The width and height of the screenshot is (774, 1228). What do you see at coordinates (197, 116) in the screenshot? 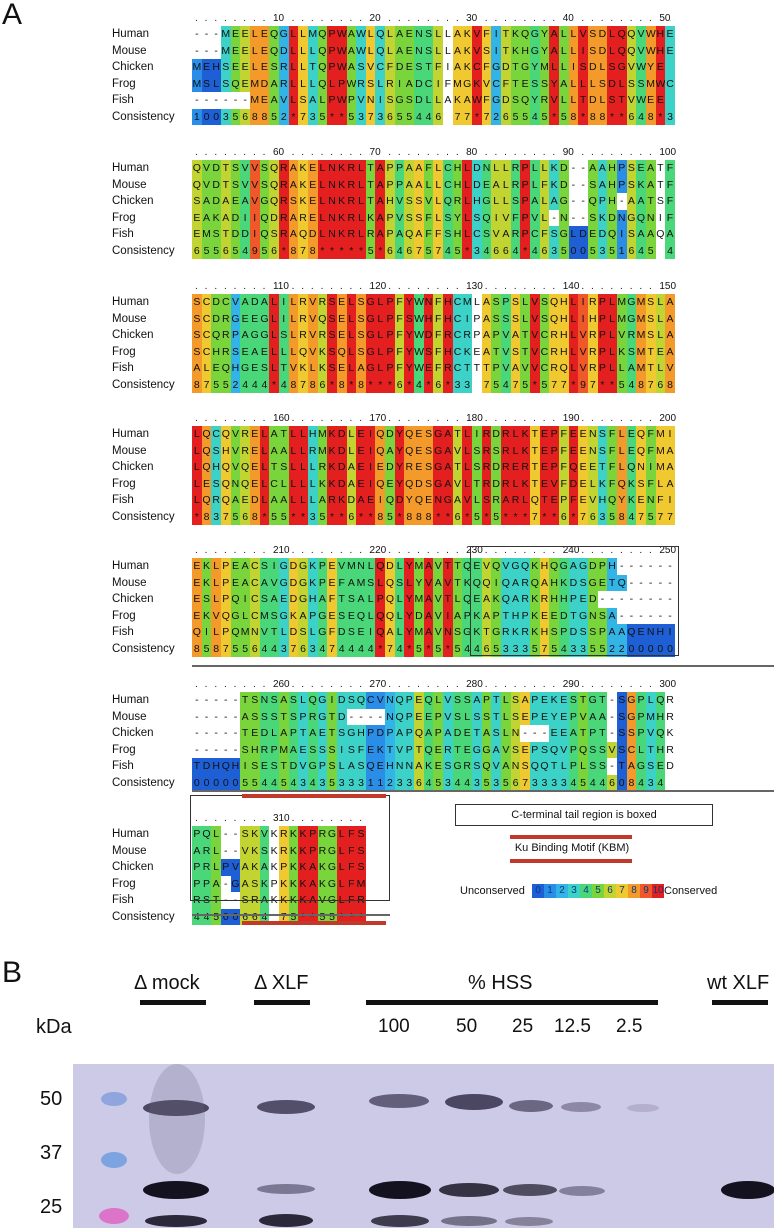
I see `consistency-cell: 1` at bounding box center [197, 116].